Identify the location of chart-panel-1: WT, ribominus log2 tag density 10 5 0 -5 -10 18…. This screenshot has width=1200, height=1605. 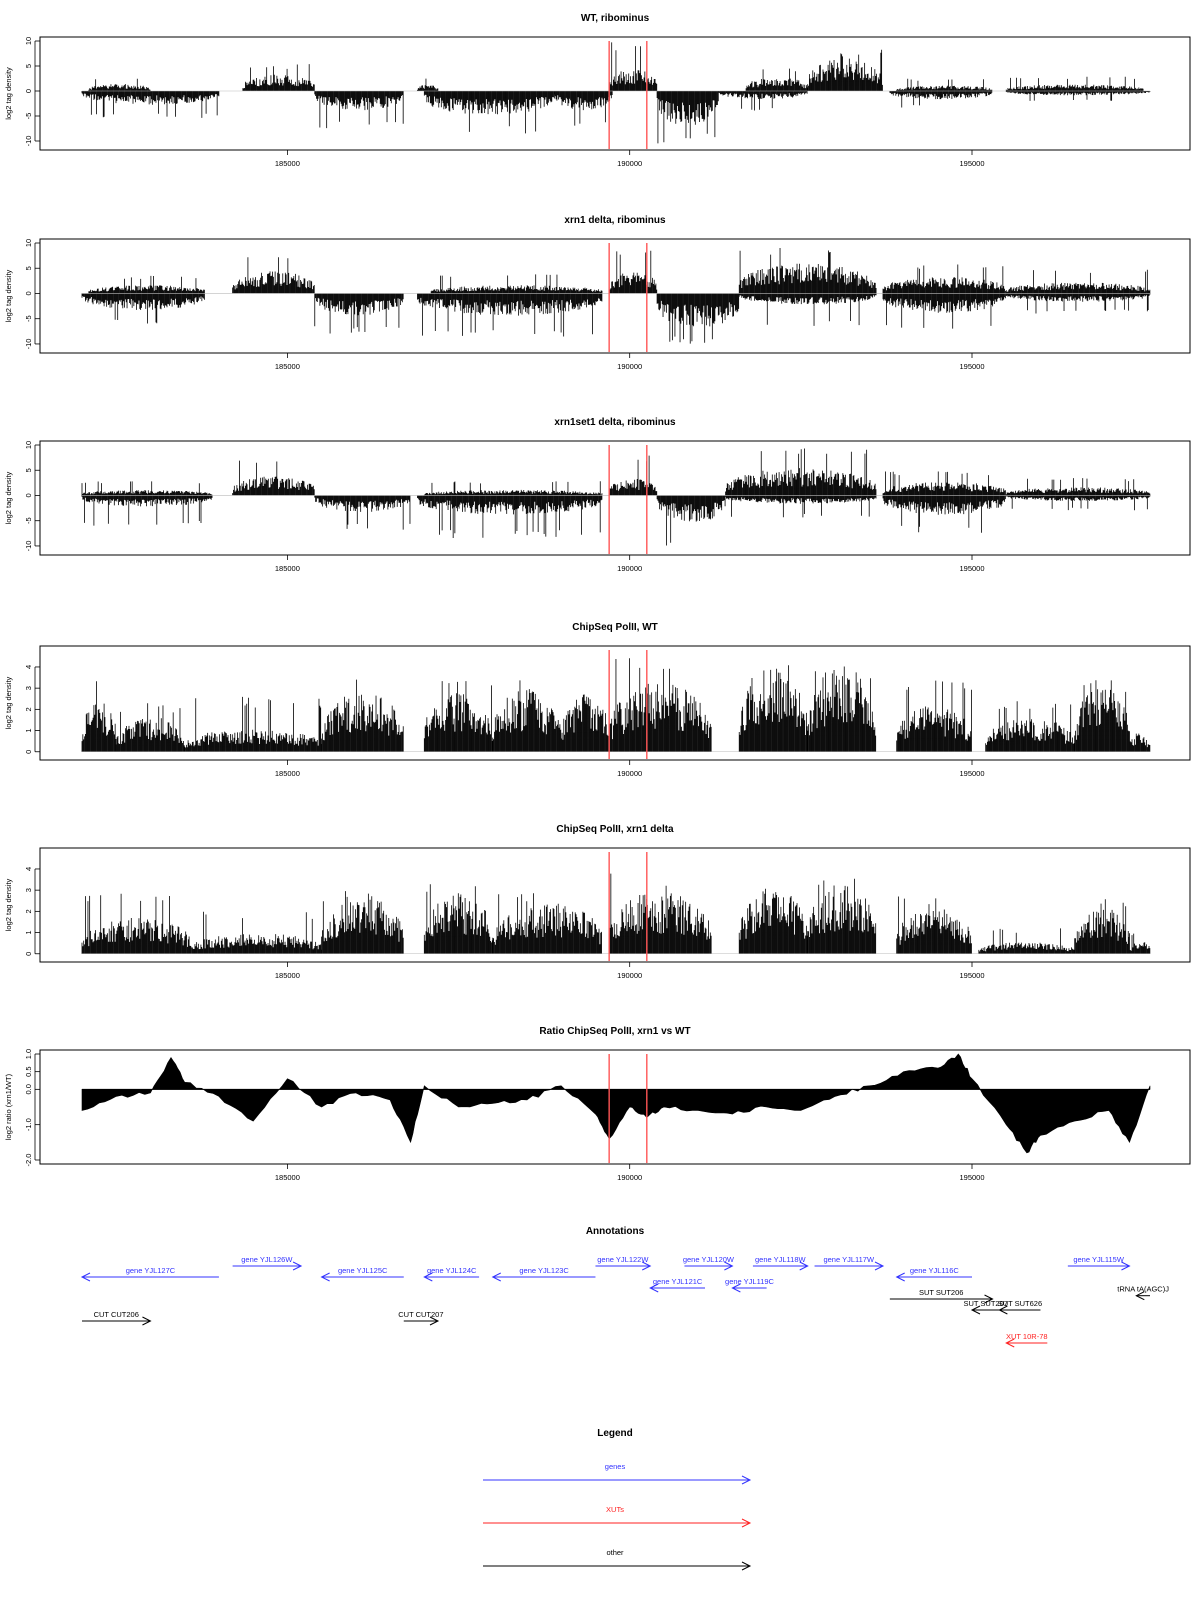
(597, 90).